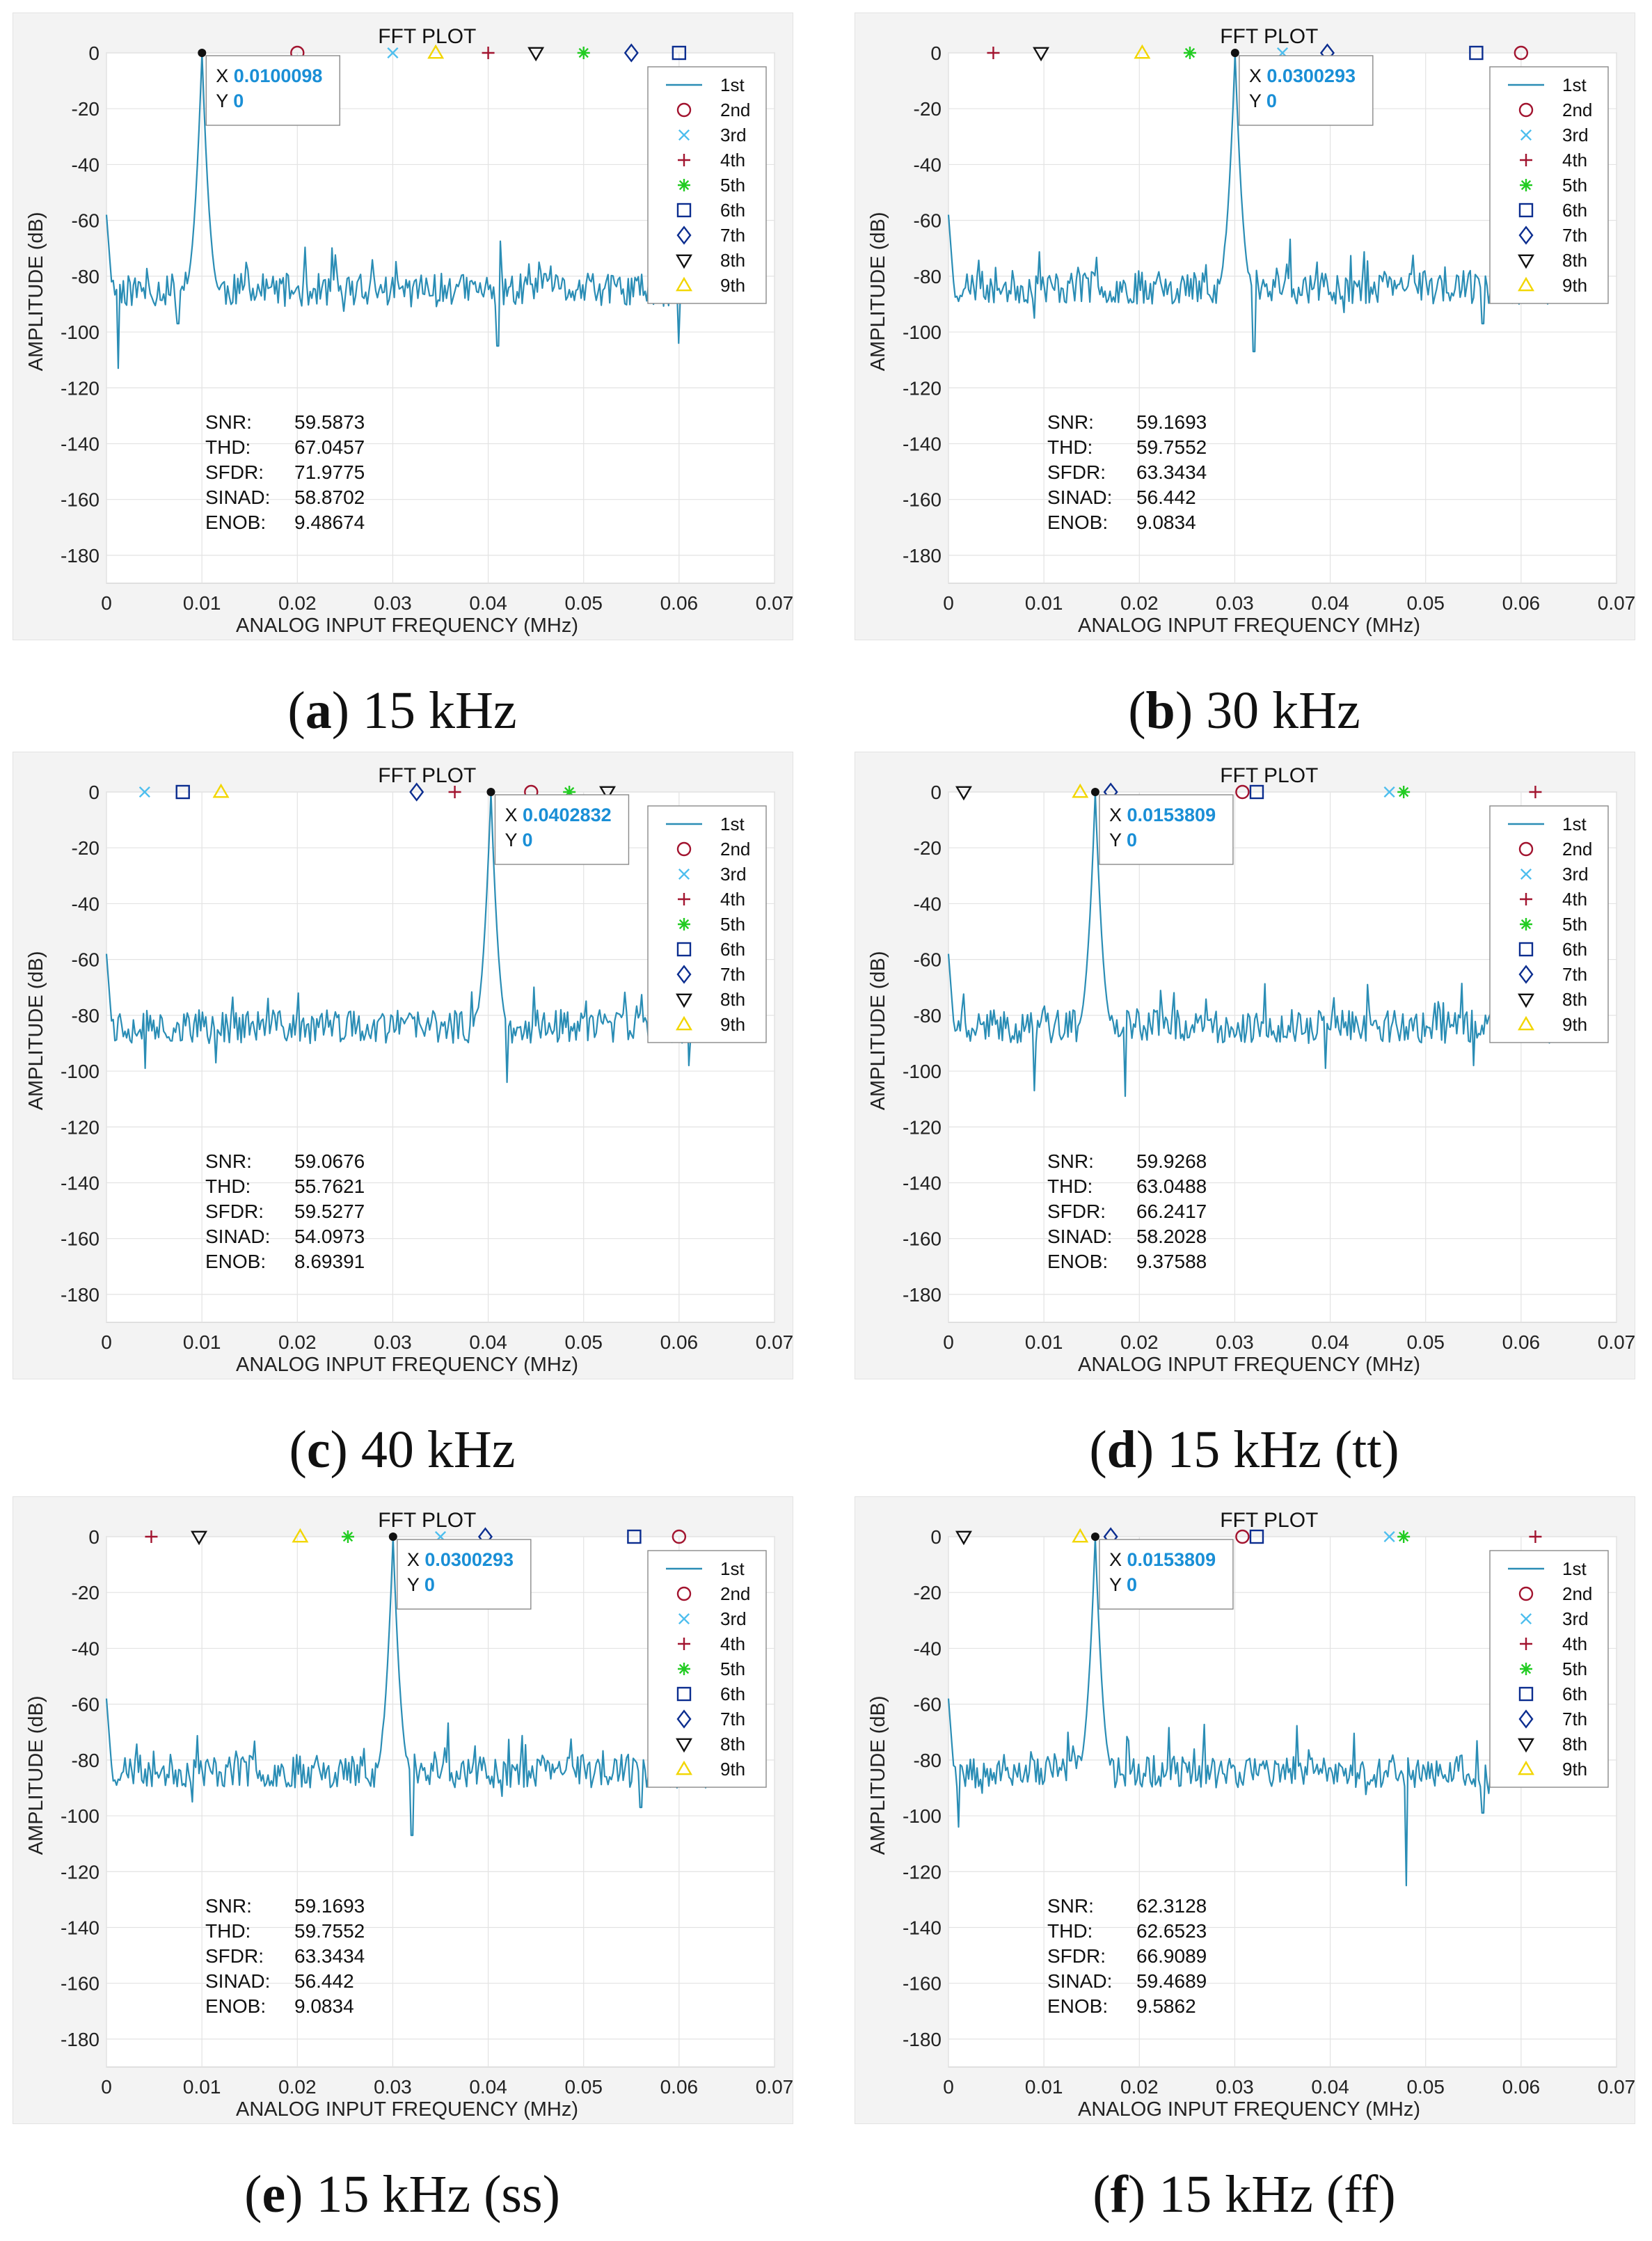 This screenshot has width=1652, height=2241. What do you see at coordinates (1574, 1569) in the screenshot?
I see `legend-label-1st: 1st` at bounding box center [1574, 1569].